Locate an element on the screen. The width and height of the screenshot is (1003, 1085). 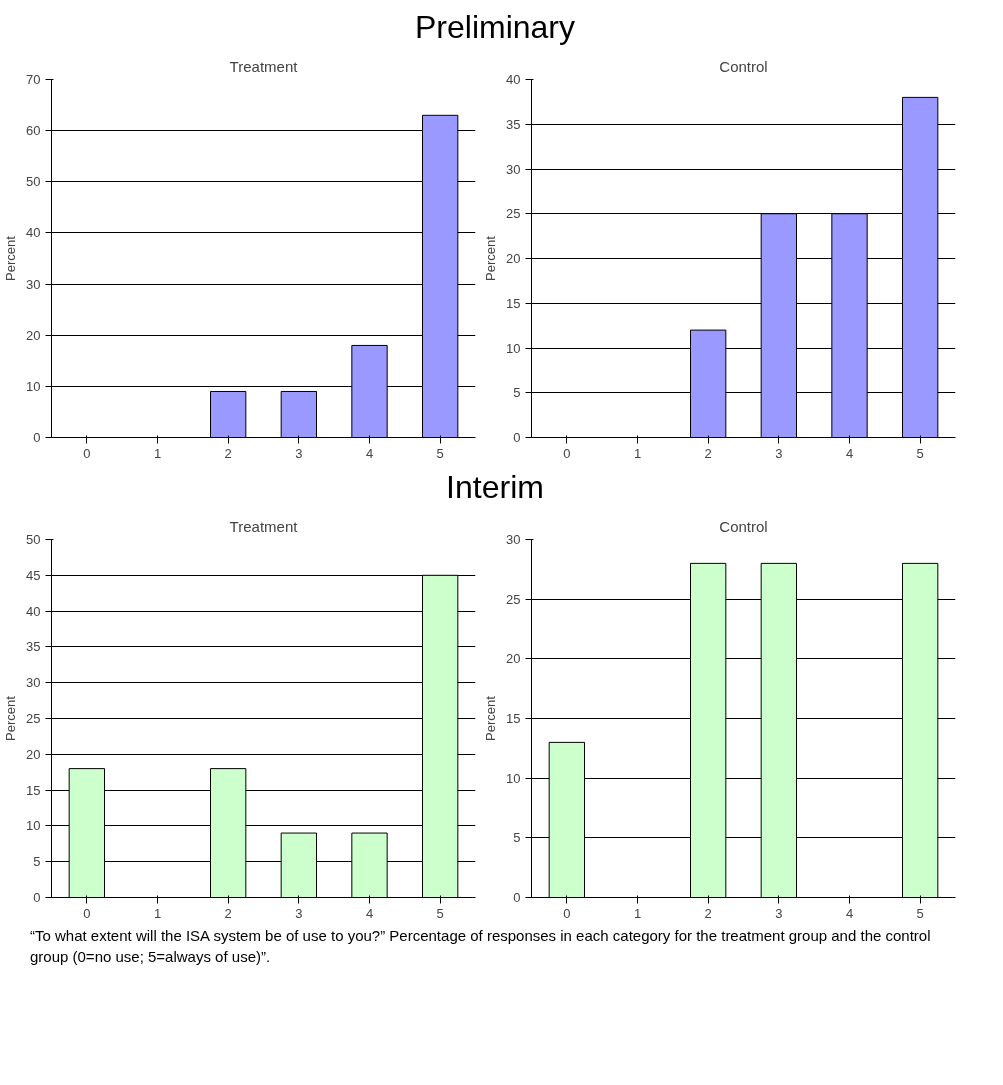
y-tick-label: 60 is located at coordinates (33, 131).